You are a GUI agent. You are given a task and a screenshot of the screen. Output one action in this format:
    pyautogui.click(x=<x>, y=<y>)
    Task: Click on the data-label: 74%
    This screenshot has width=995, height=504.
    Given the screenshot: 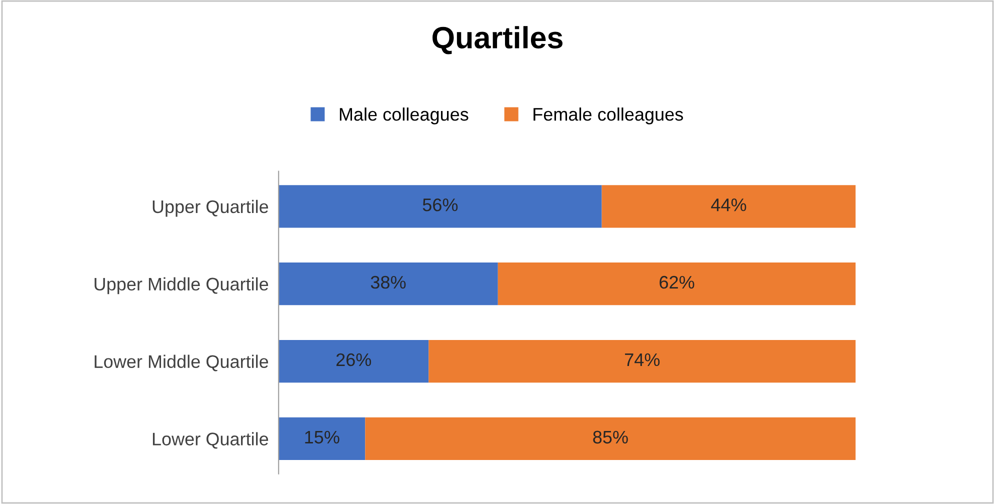 What is the action you would take?
    pyautogui.click(x=642, y=359)
    